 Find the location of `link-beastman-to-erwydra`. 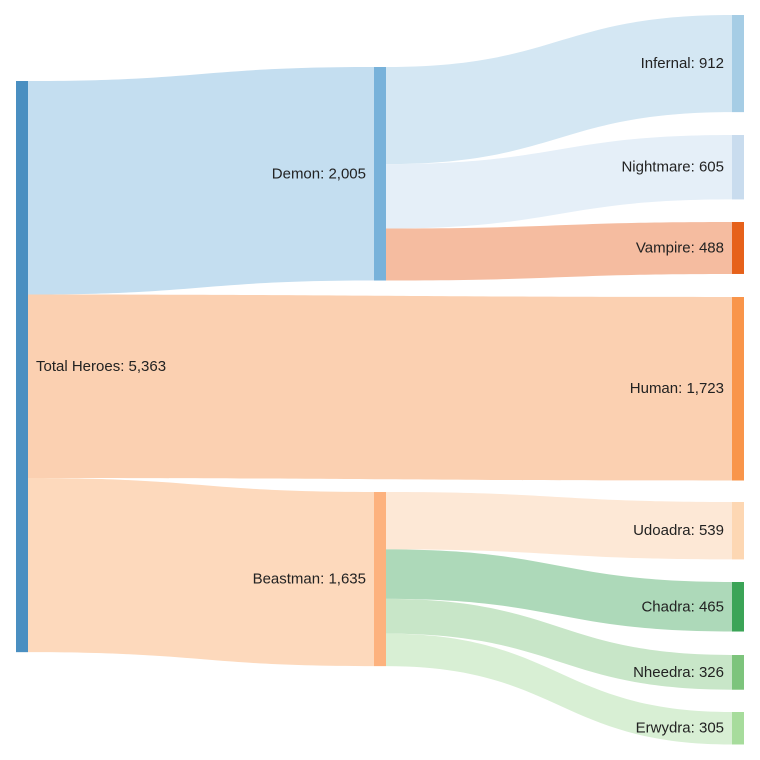

link-beastman-to-erwydra is located at coordinates (559, 689).